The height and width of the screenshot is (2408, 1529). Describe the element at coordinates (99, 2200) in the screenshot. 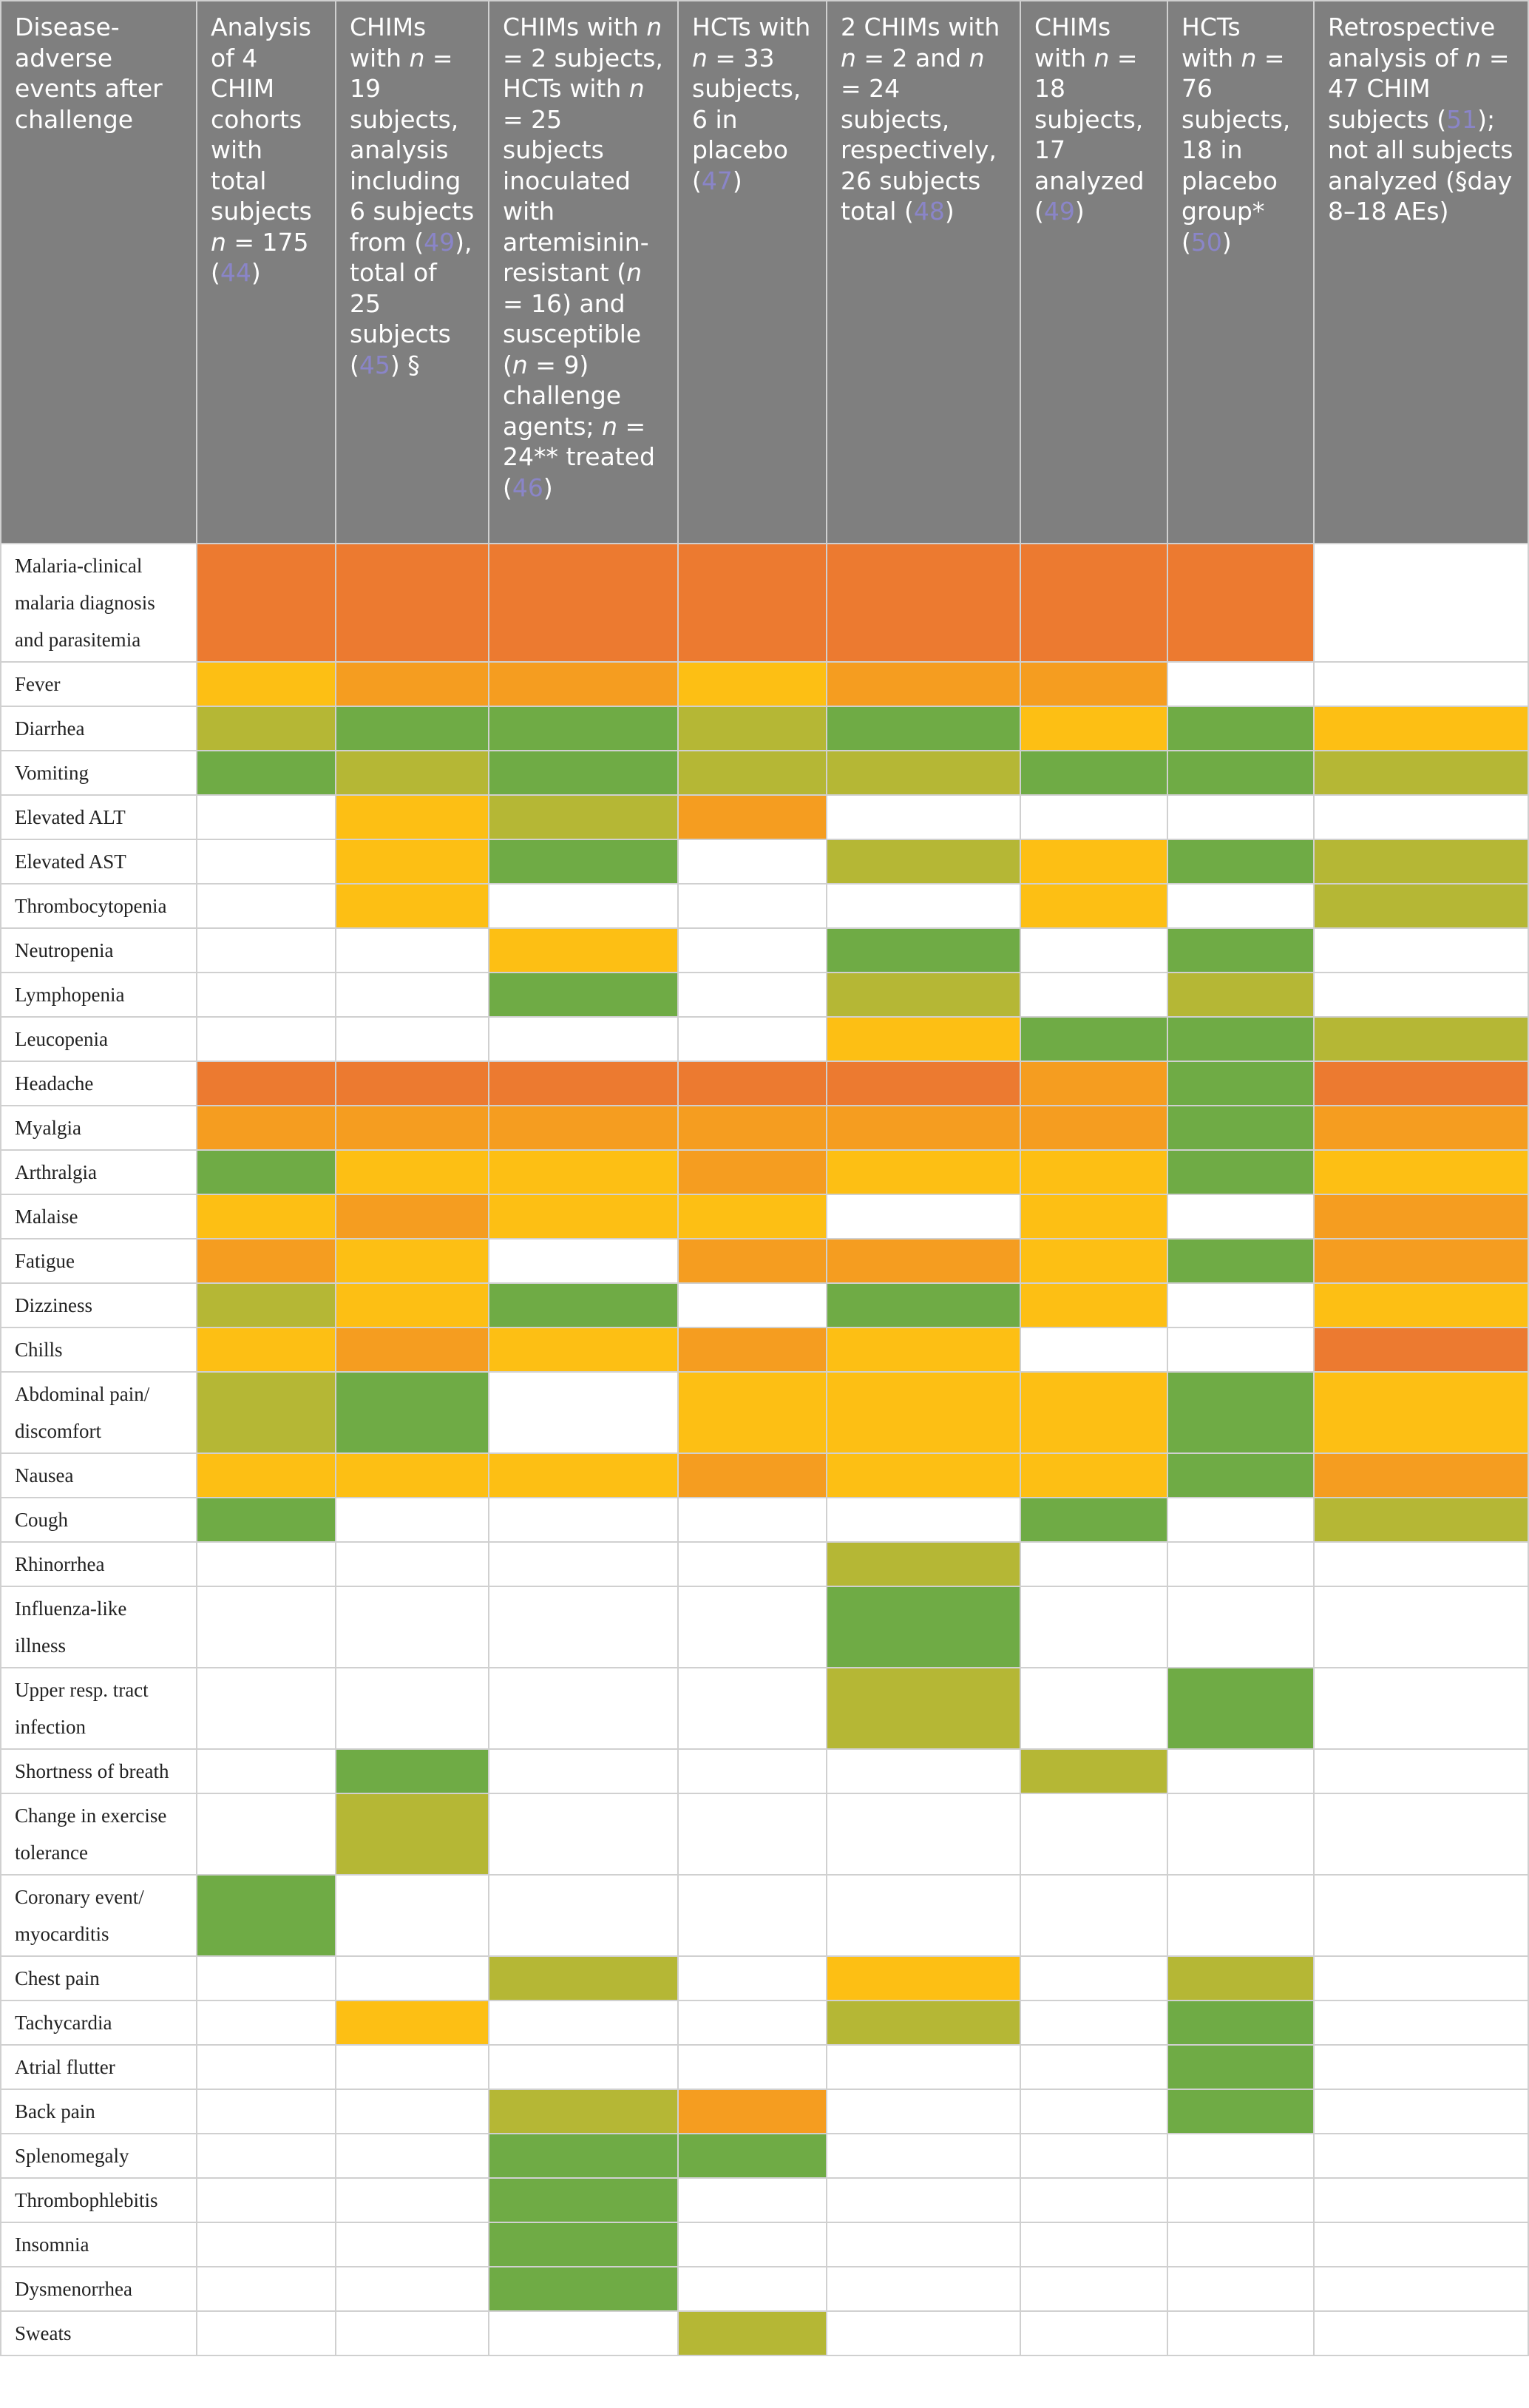

I see `row-label: Thrombophlebitis` at that location.